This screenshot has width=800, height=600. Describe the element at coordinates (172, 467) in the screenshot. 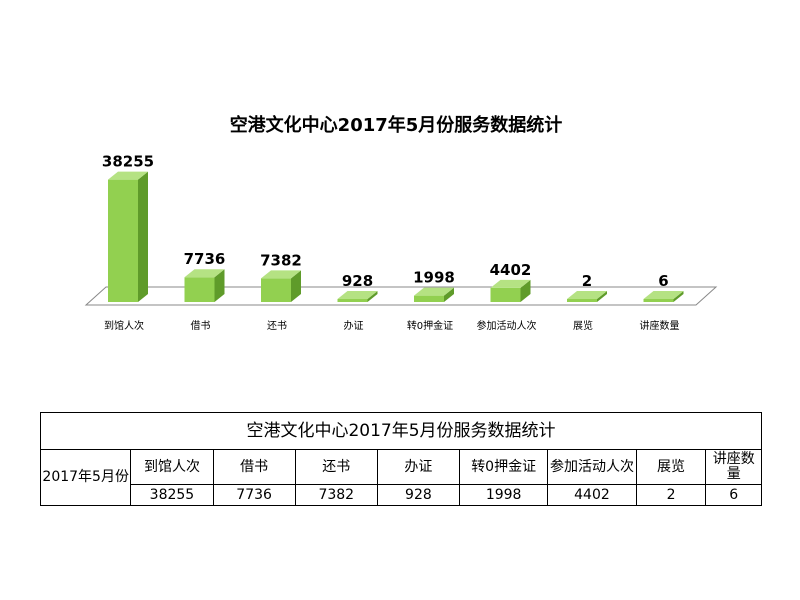

I see `table-header-cell: 到馆人次` at that location.